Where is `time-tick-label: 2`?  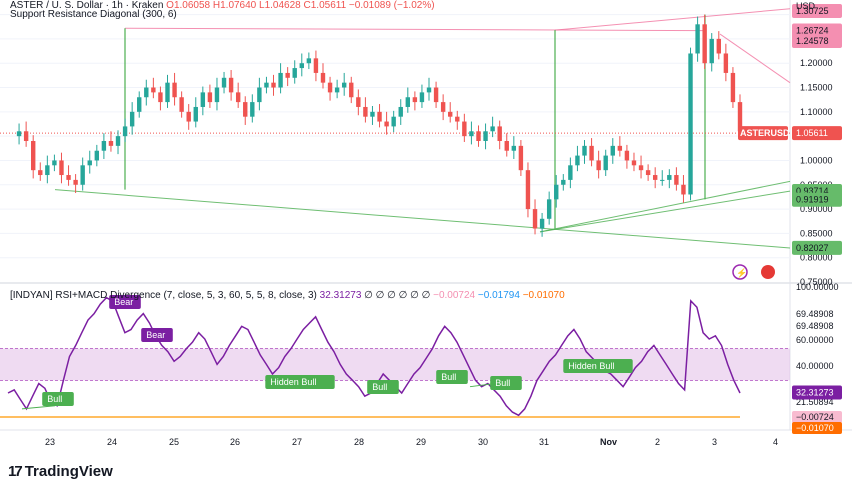
time-tick-label: 2 is located at coordinates (657, 442).